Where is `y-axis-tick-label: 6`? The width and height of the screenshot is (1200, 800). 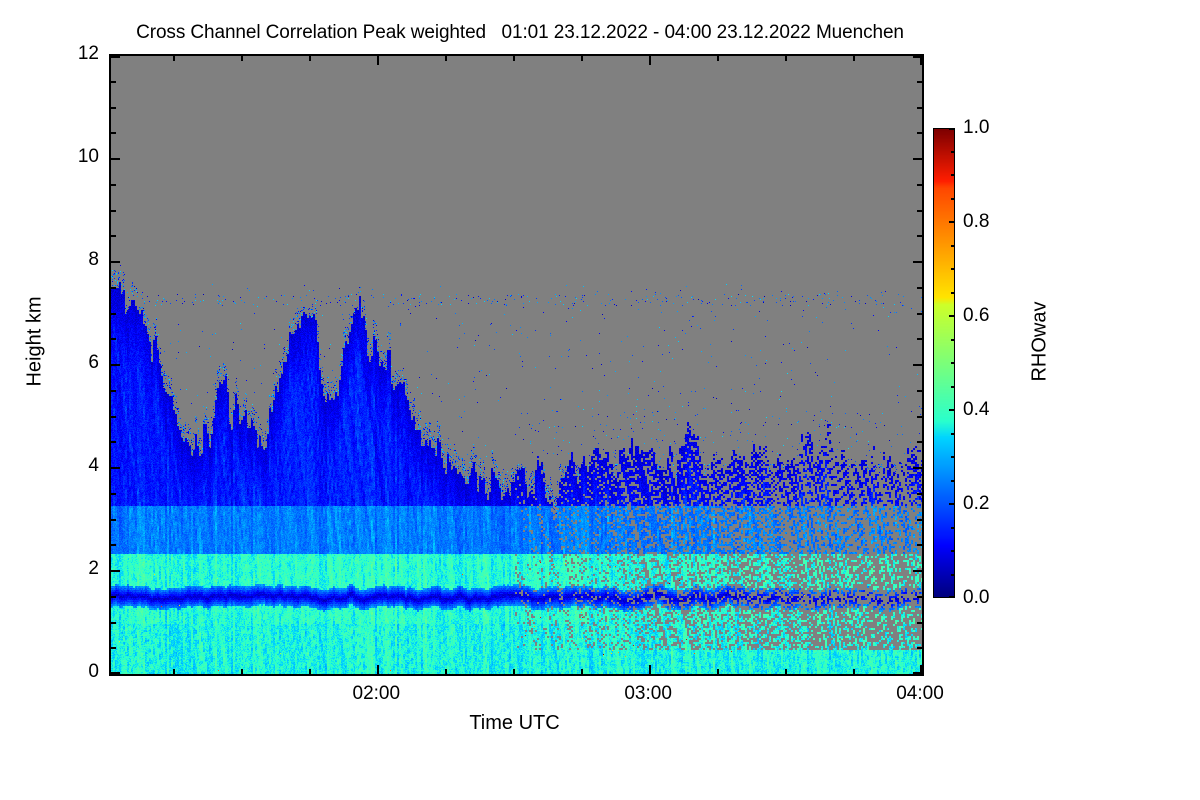
y-axis-tick-label: 6 is located at coordinates (93, 362).